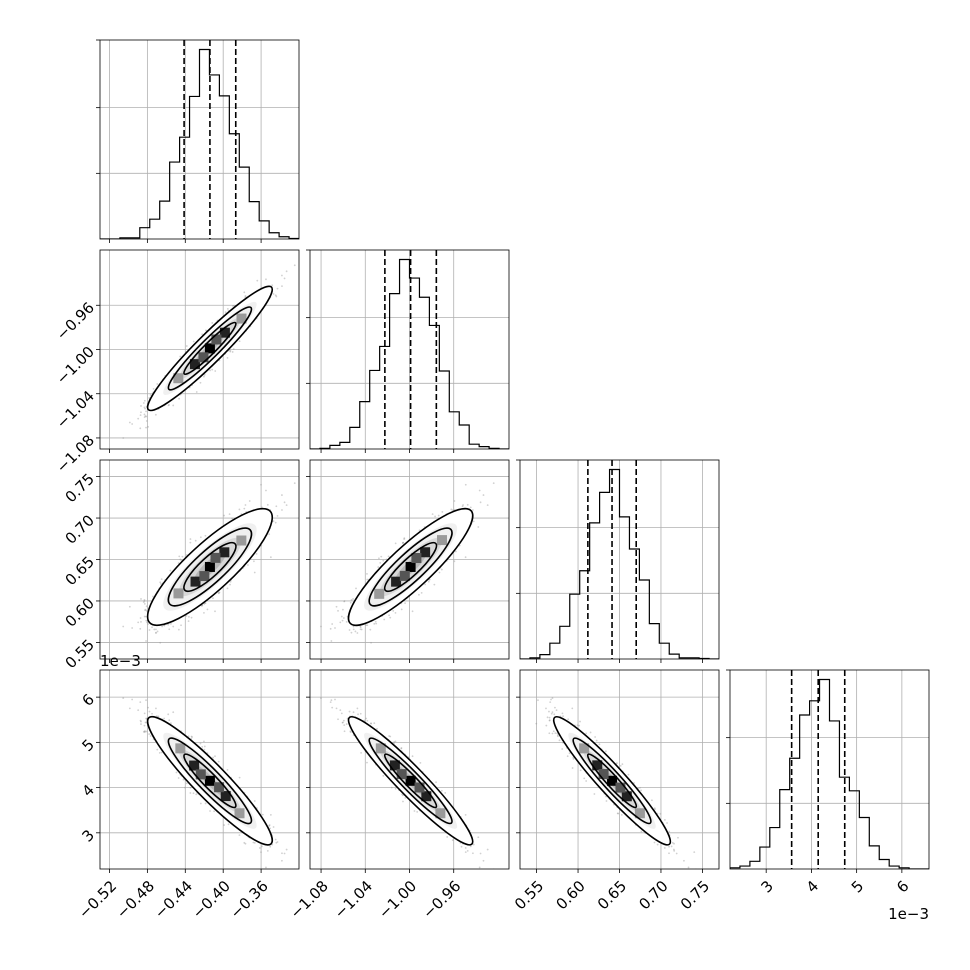  Describe the element at coordinates (75, 365) in the screenshot. I see `y-tick-label: −1.00` at that location.